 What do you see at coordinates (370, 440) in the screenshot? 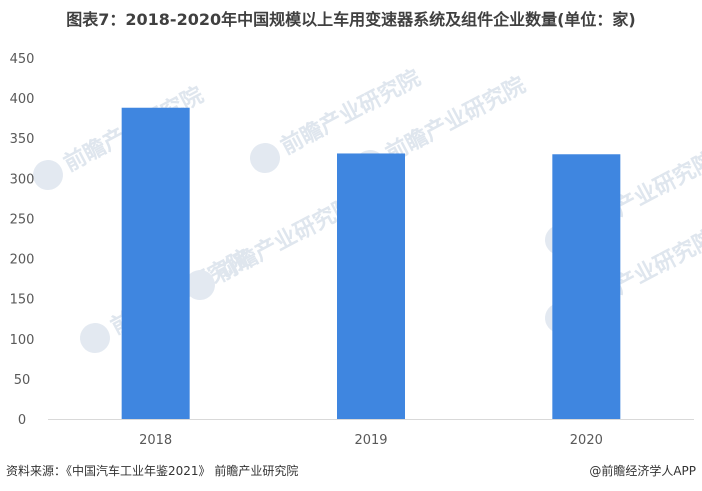
I see `x-tick-label: 2019` at bounding box center [370, 440].